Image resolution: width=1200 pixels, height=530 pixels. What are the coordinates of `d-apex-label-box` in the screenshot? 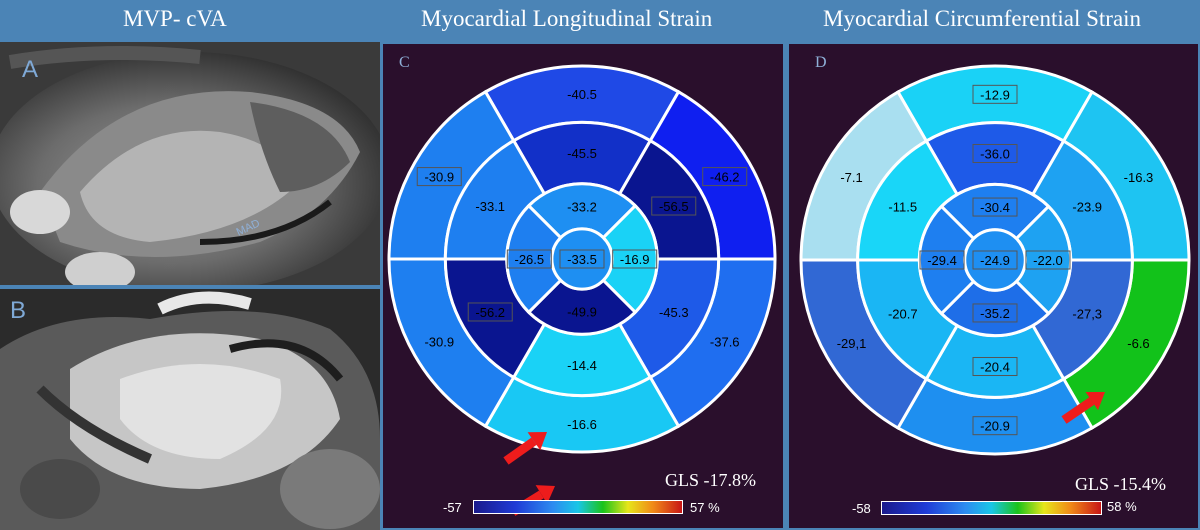 It's located at (995, 260).